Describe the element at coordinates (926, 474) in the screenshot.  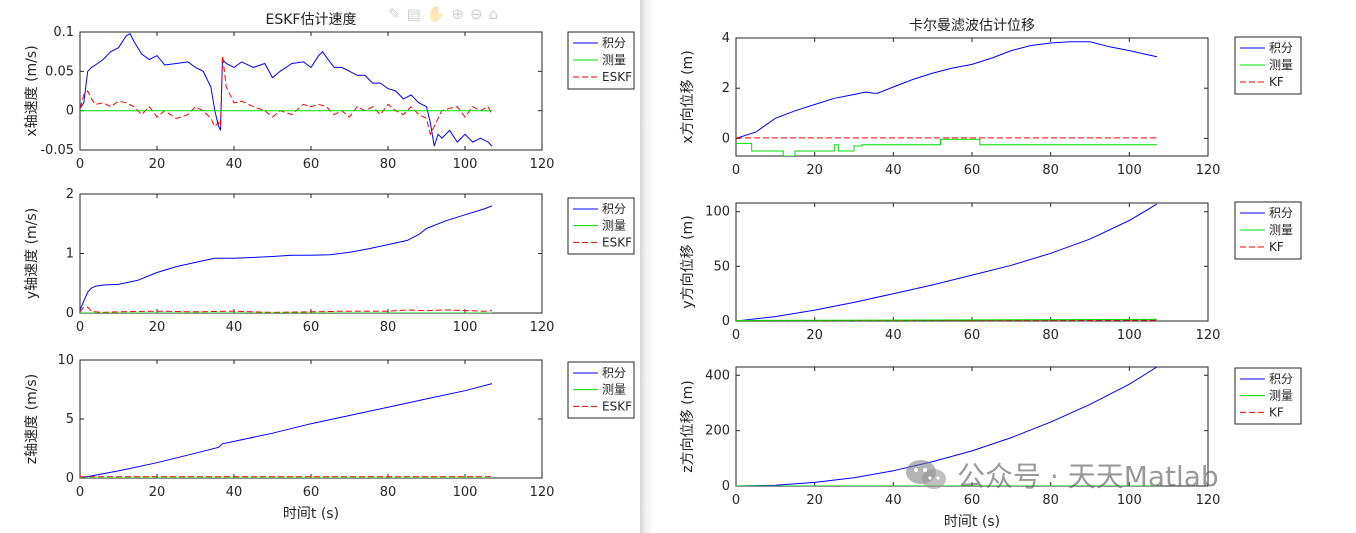
I see `wechat-logo-icon` at that location.